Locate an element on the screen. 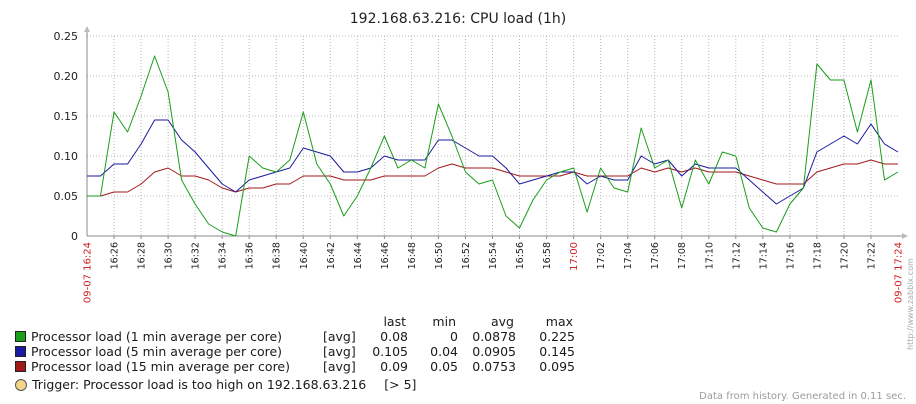  legend-max: 0.095 is located at coordinates (557, 366).